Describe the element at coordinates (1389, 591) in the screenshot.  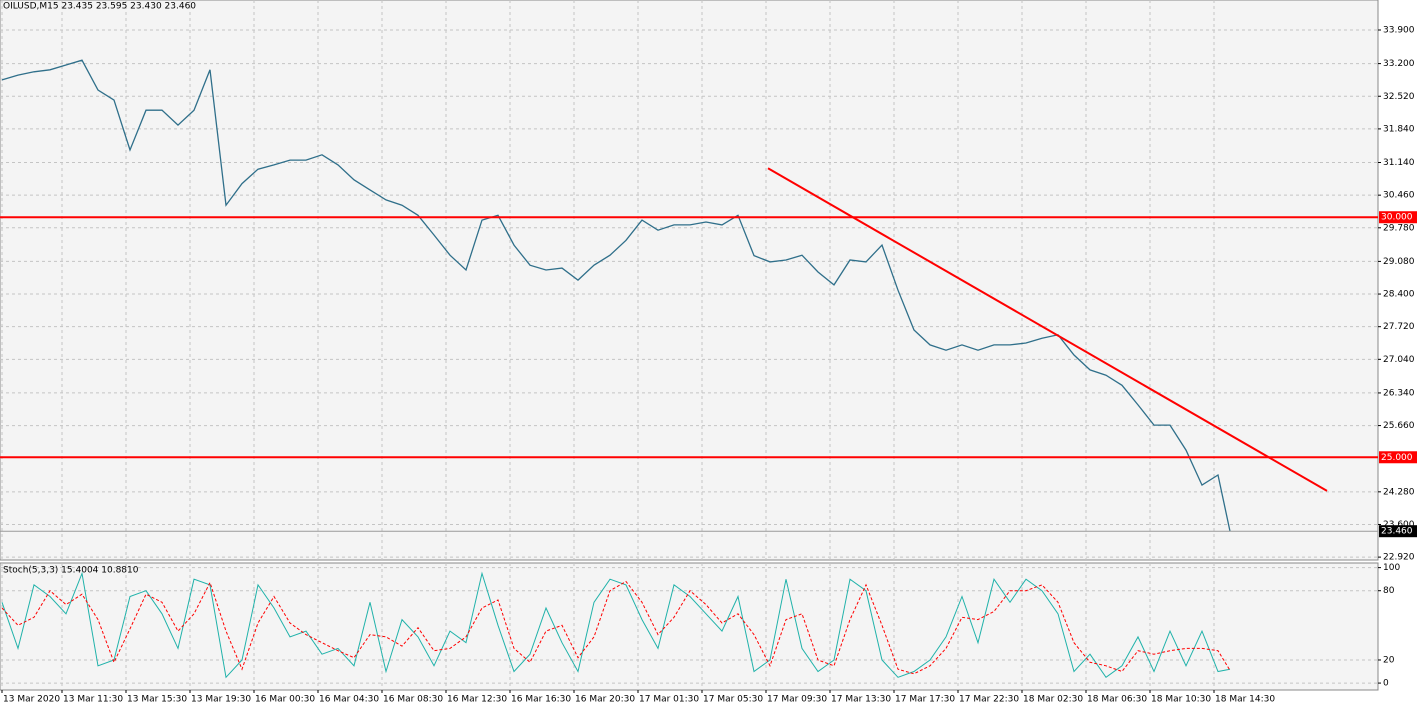
I see `y-tick-label: 80` at that location.